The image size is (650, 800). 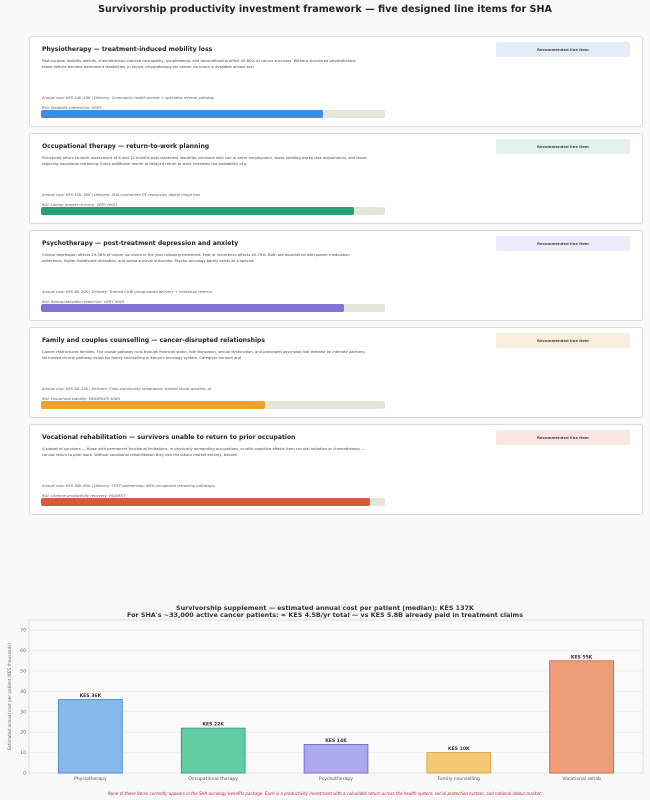 I want to click on y-tick-label: 60, so click(x=23, y=651).